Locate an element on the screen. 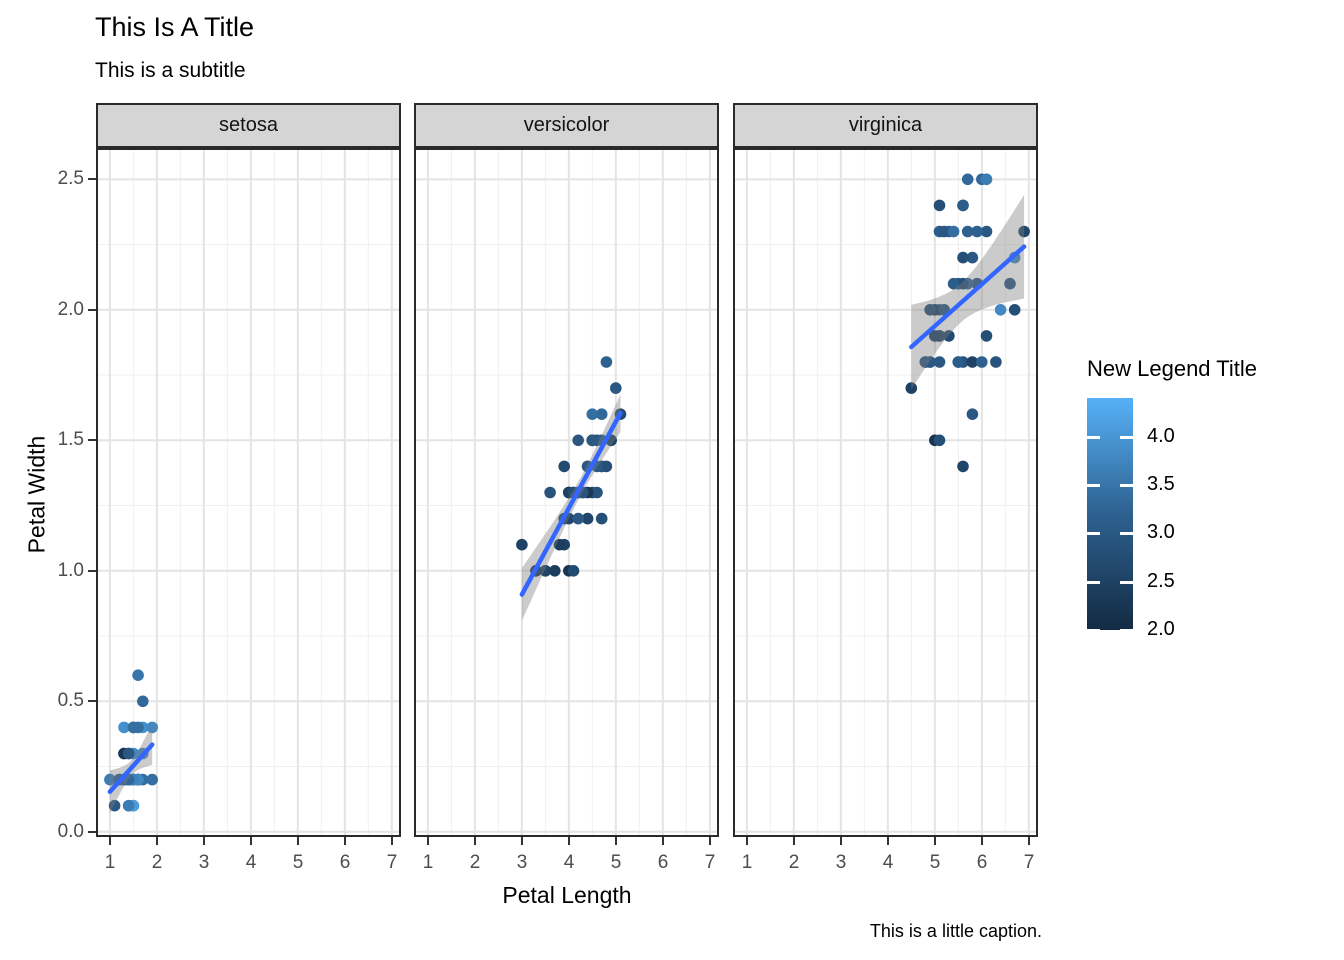  plot-title: This Is A Title is located at coordinates (175, 27).